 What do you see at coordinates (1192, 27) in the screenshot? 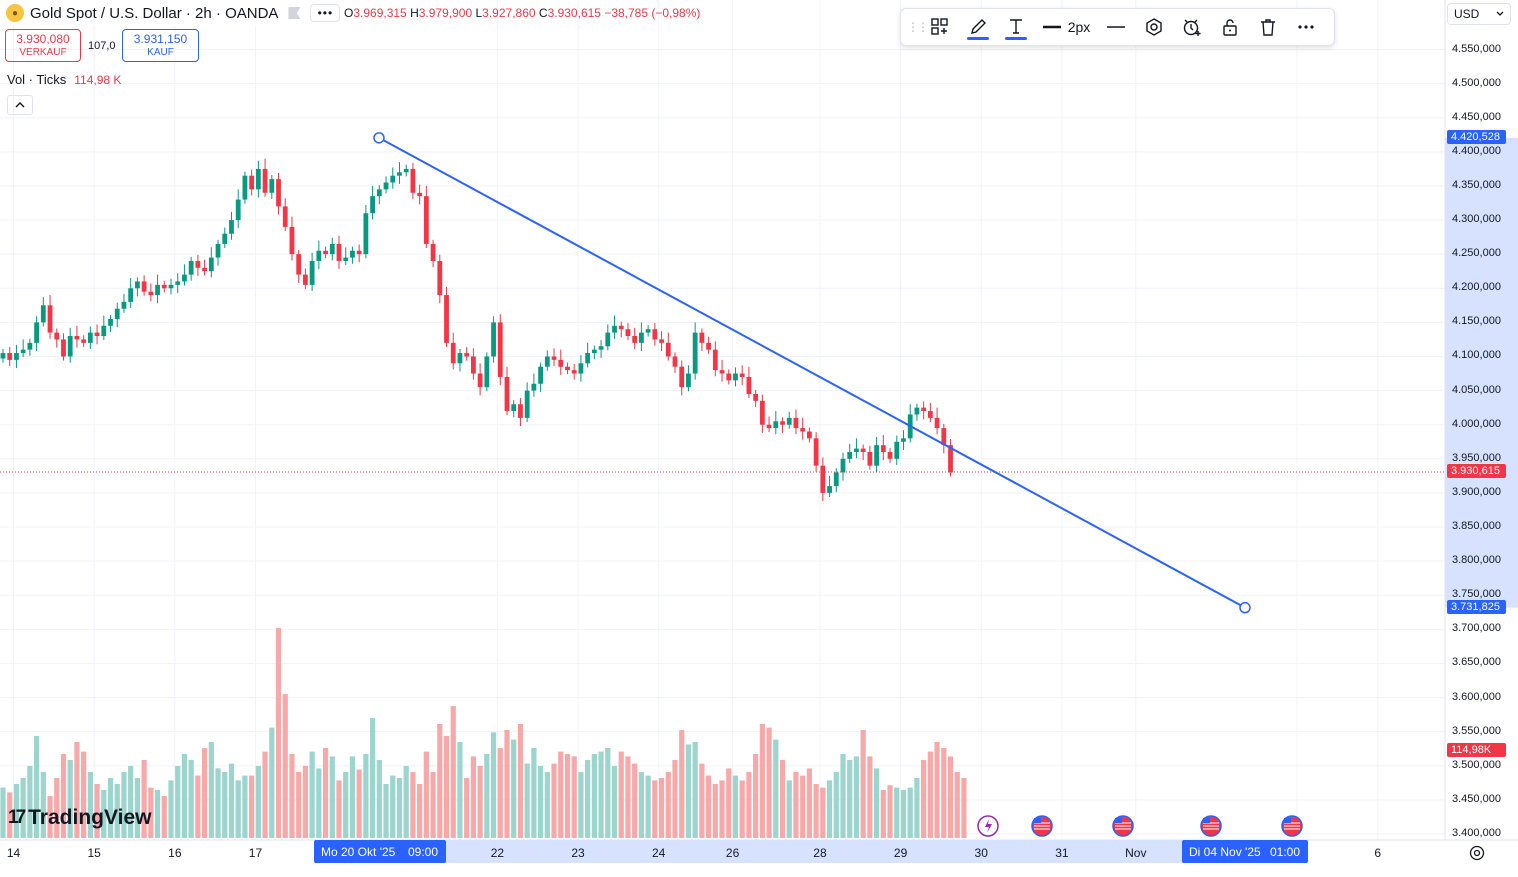
I see `alert-button` at bounding box center [1192, 27].